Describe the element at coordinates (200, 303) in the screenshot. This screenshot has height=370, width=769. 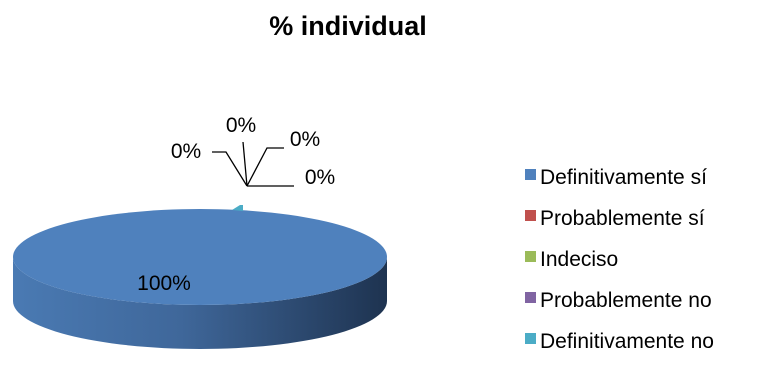
I see `pie-slice-side` at that location.